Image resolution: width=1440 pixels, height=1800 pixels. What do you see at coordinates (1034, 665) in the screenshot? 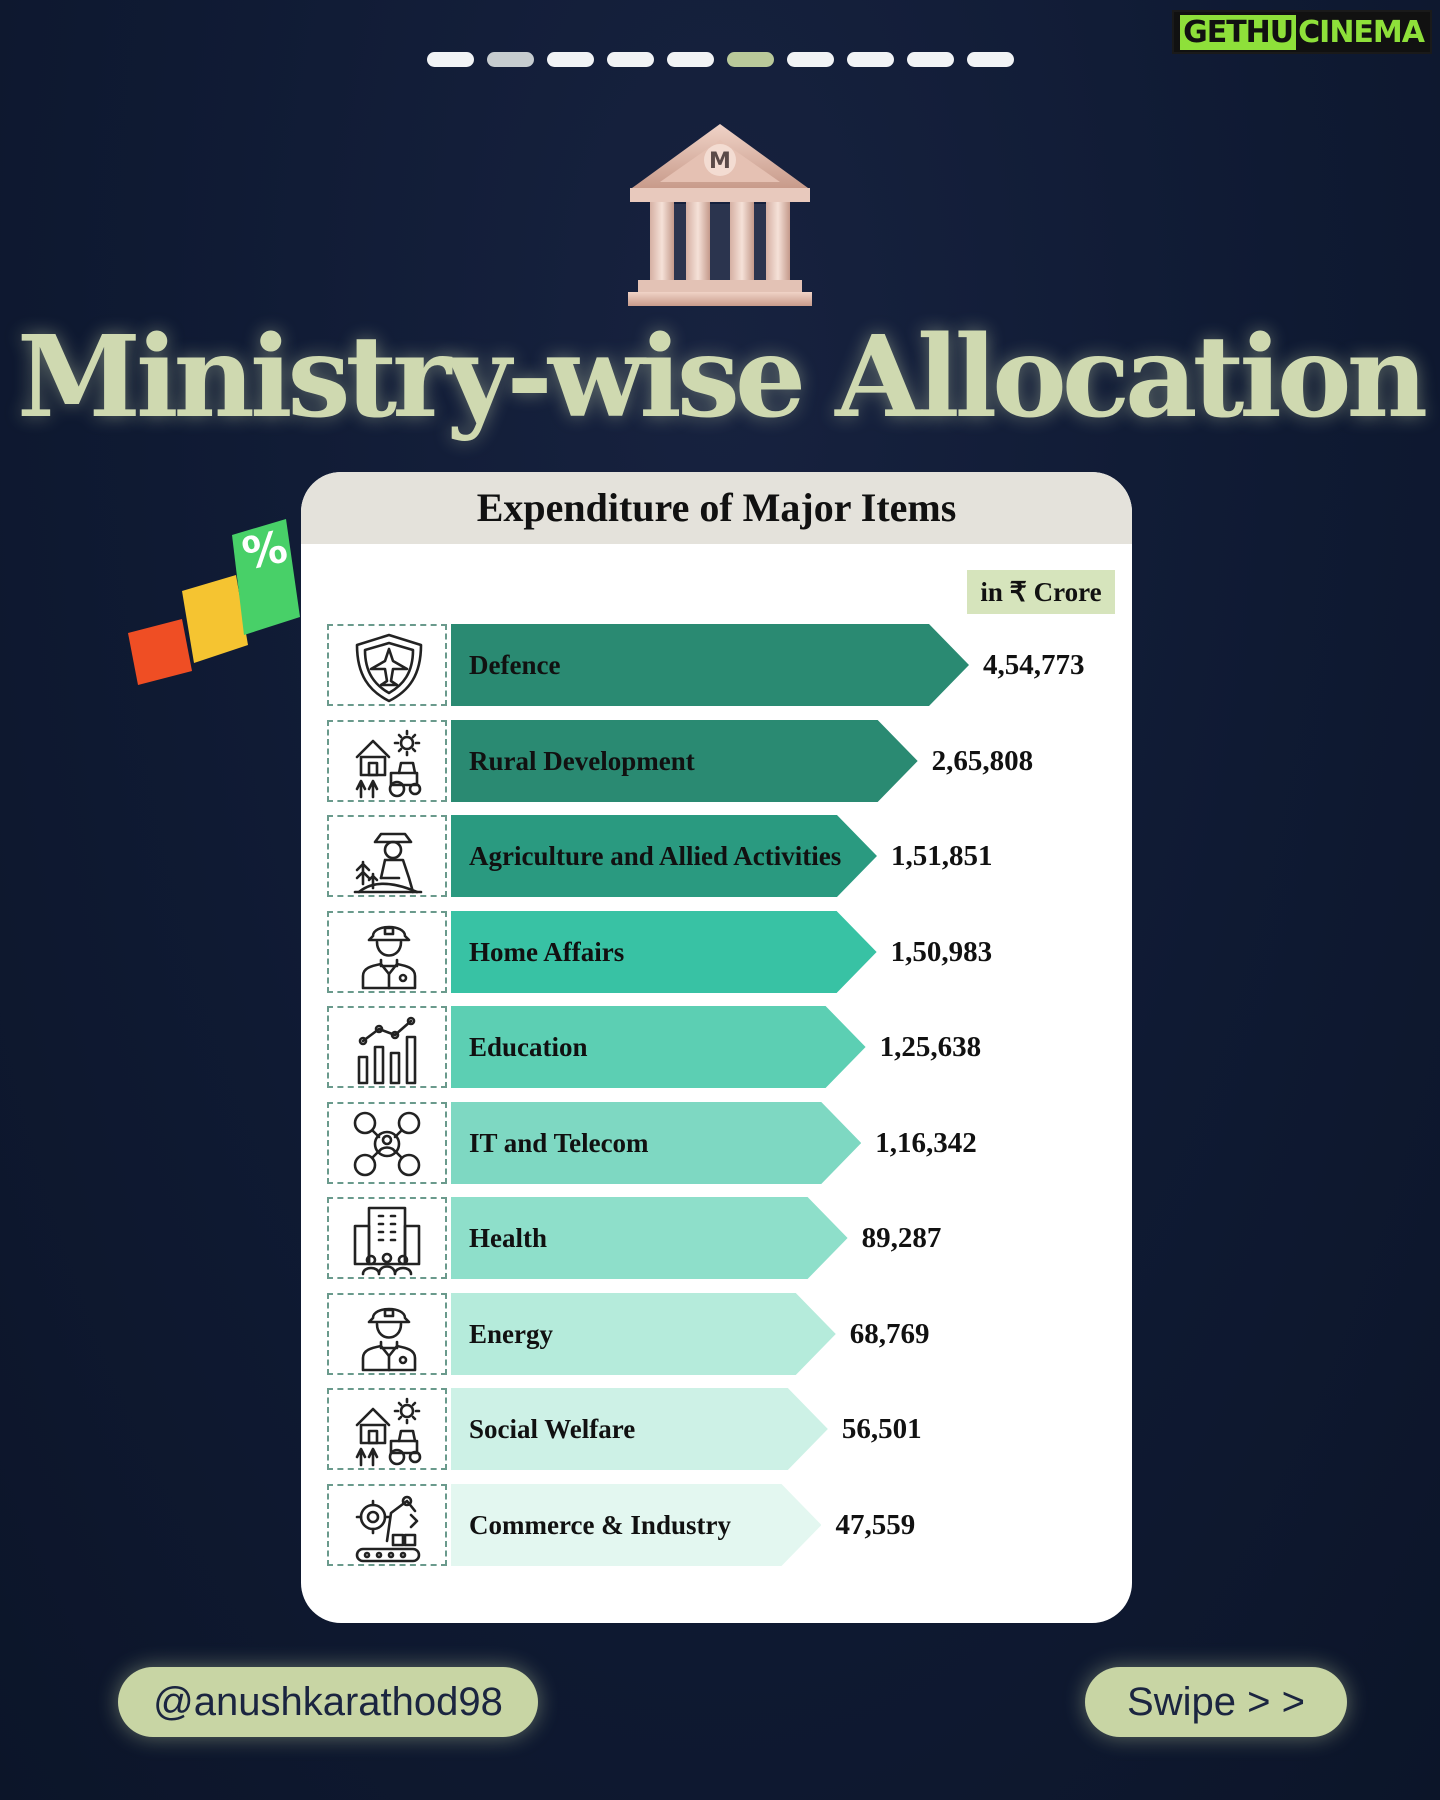
I see `value-label: 4,54,773` at bounding box center [1034, 665].